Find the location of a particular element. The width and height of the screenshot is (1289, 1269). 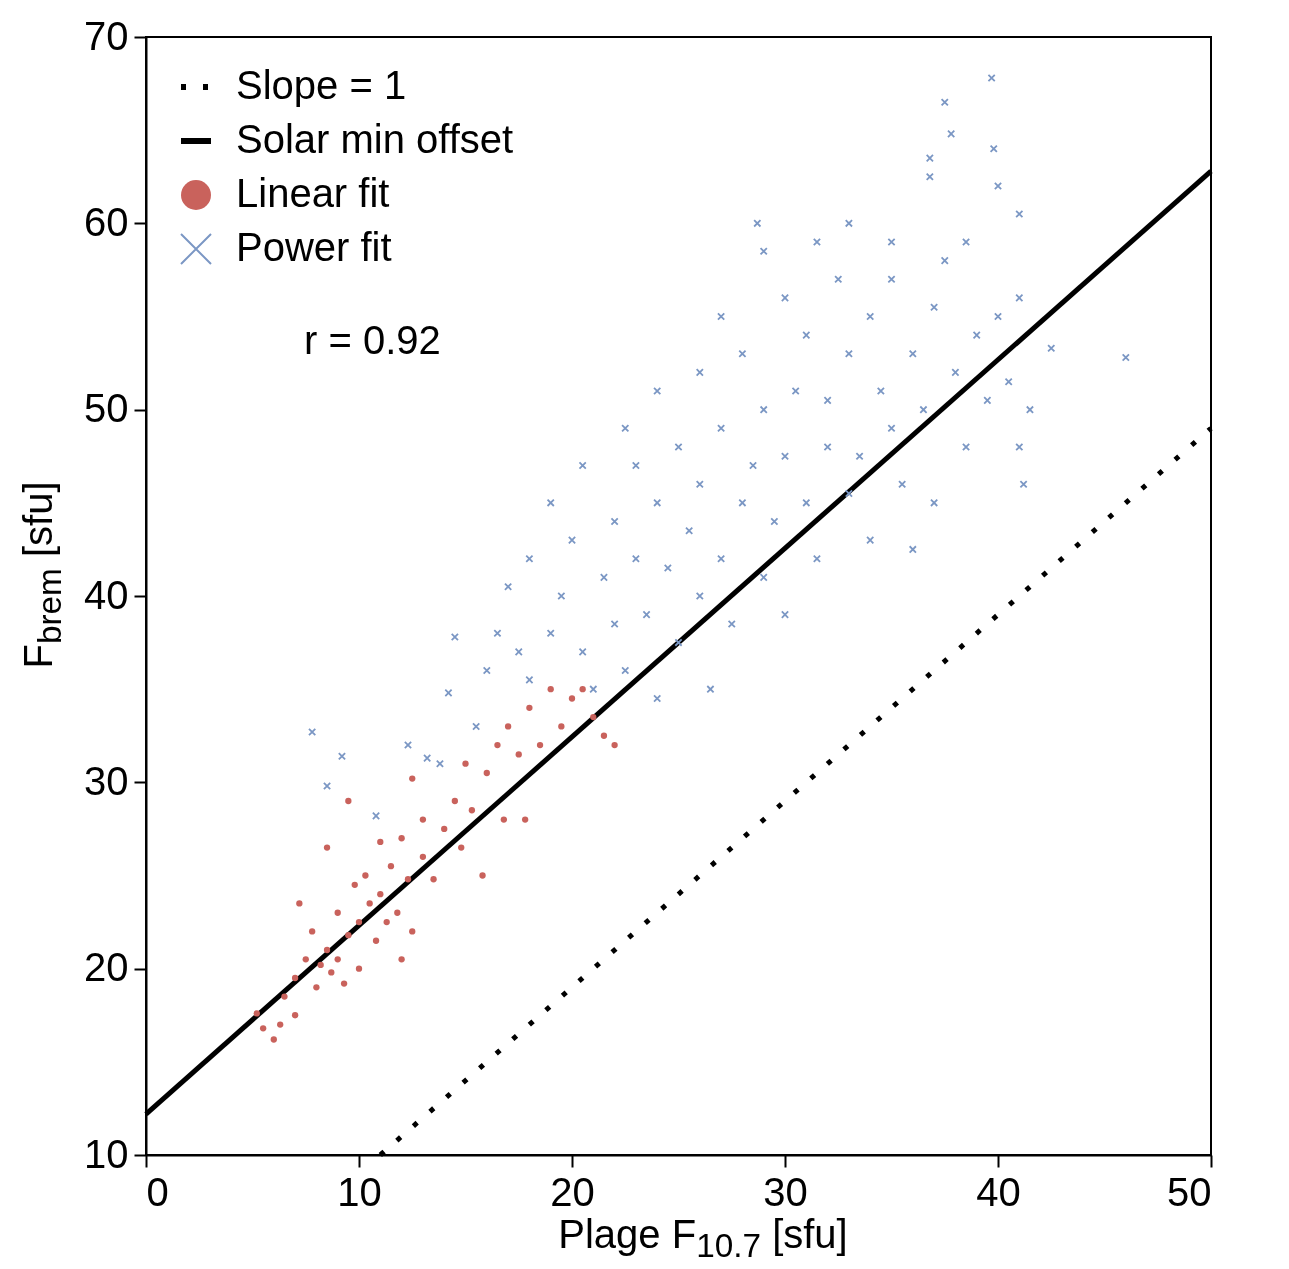

x-tick-label: 0 is located at coordinates (157, 1191).